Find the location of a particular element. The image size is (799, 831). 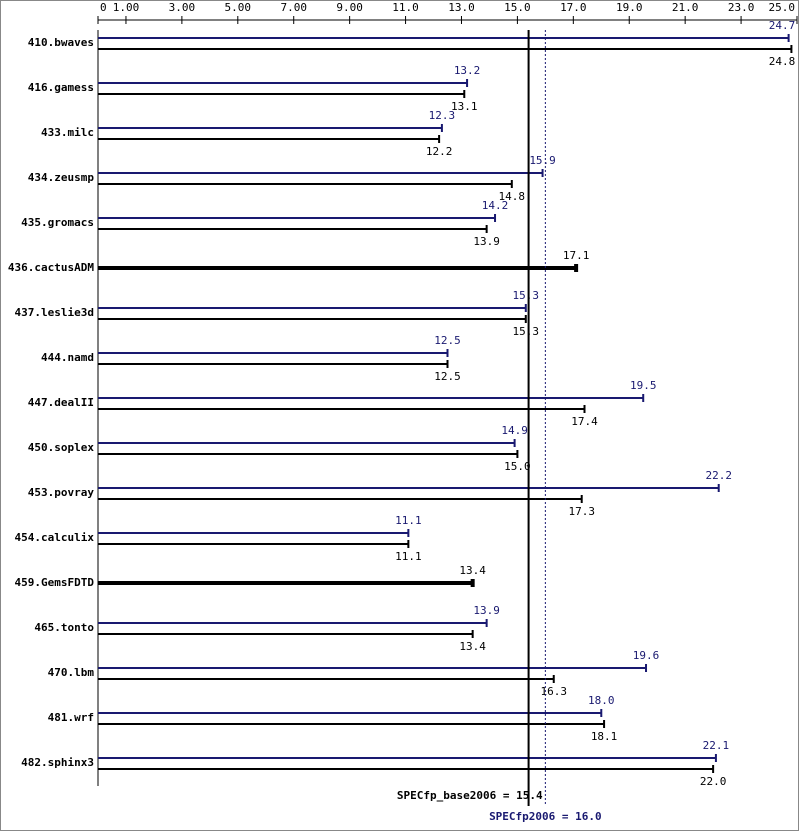

value-label: 19.6 is located at coordinates (646, 655).